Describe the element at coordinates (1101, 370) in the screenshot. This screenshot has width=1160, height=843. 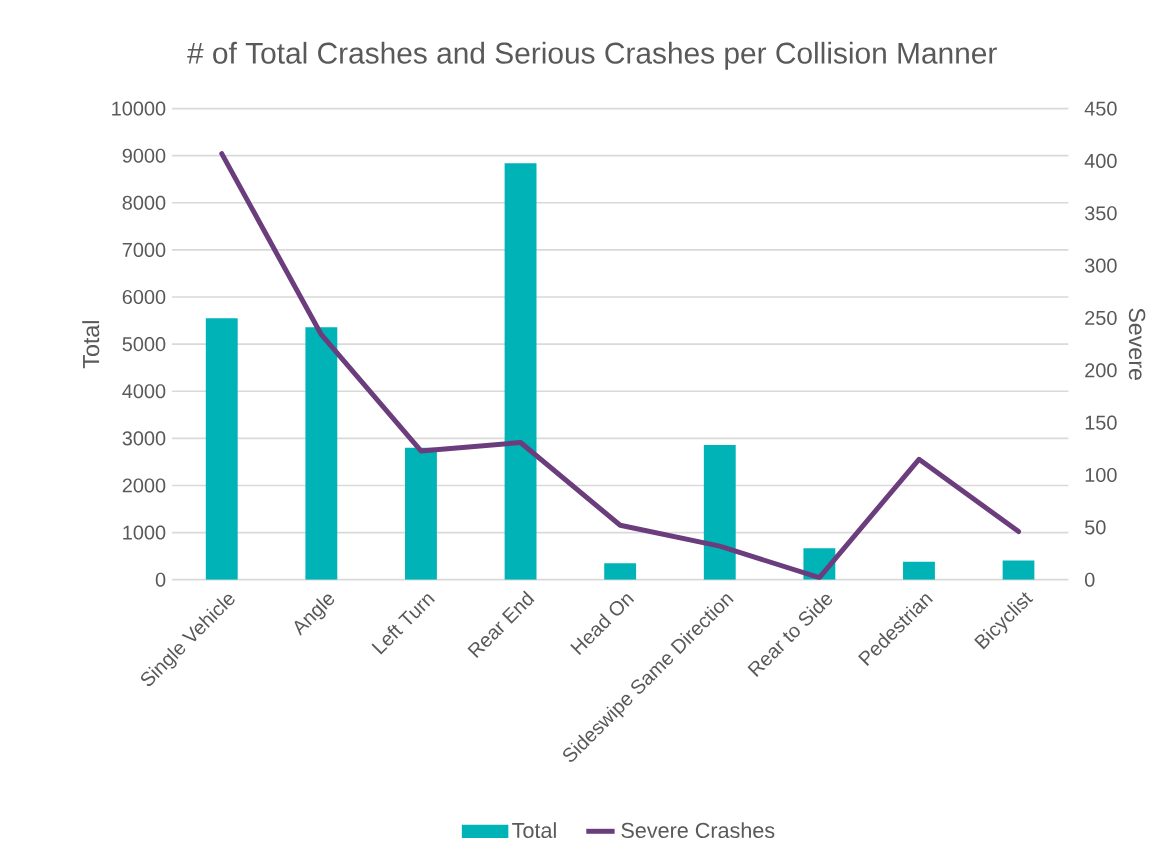
I see `y2-tick-label: 200` at that location.